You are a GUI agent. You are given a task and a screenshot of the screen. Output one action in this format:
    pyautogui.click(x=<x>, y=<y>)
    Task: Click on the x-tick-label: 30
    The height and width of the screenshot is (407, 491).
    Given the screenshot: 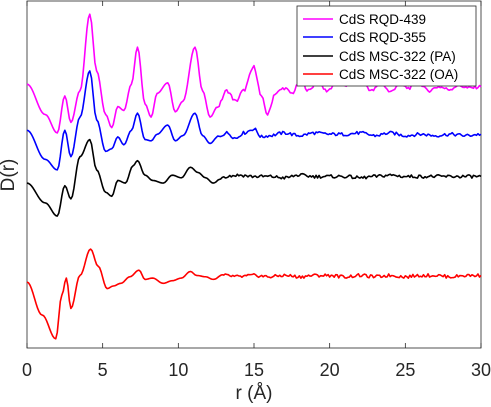 What is the action you would take?
    pyautogui.click(x=481, y=370)
    